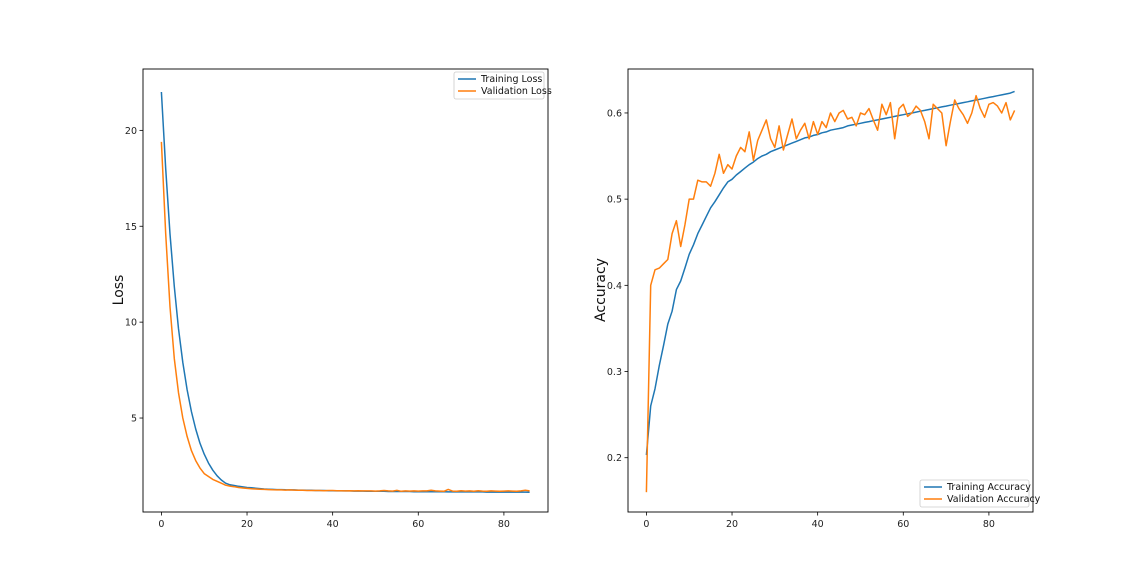 The image size is (1147, 574). Describe the element at coordinates (614, 113) in the screenshot. I see `accuracy-y-tick-label: 0.6` at that location.